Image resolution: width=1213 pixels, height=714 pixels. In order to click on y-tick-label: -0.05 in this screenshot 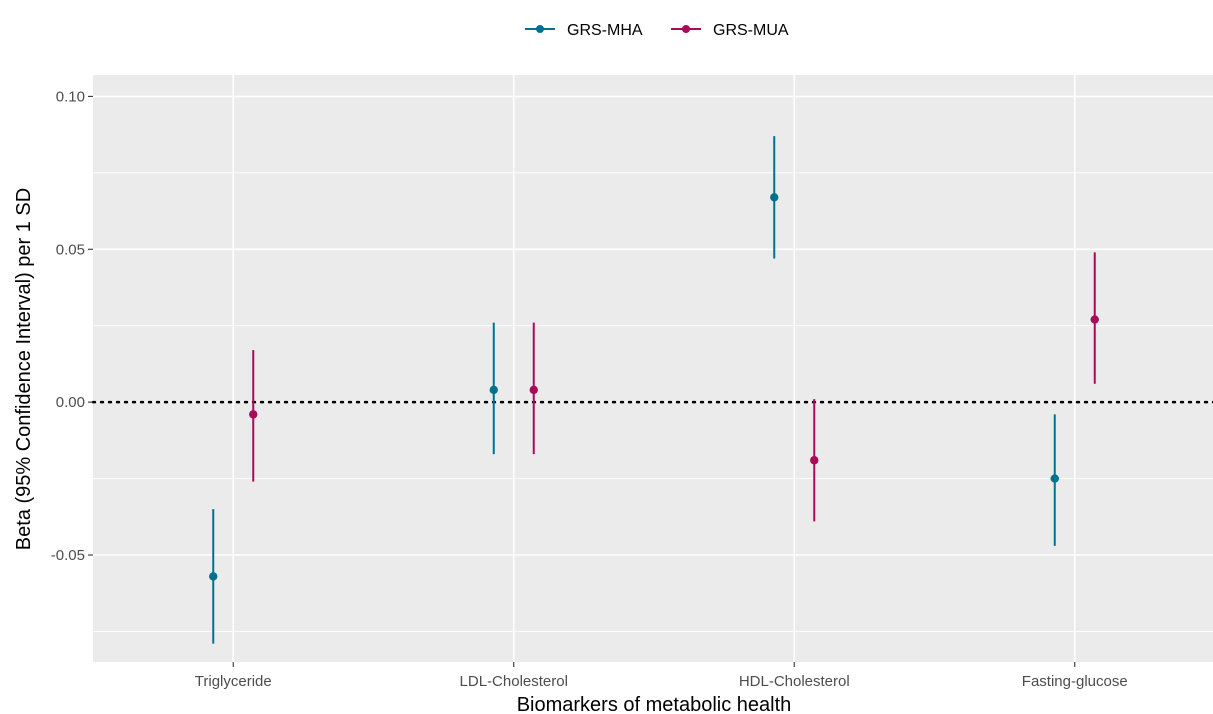, I will do `click(68, 555)`.